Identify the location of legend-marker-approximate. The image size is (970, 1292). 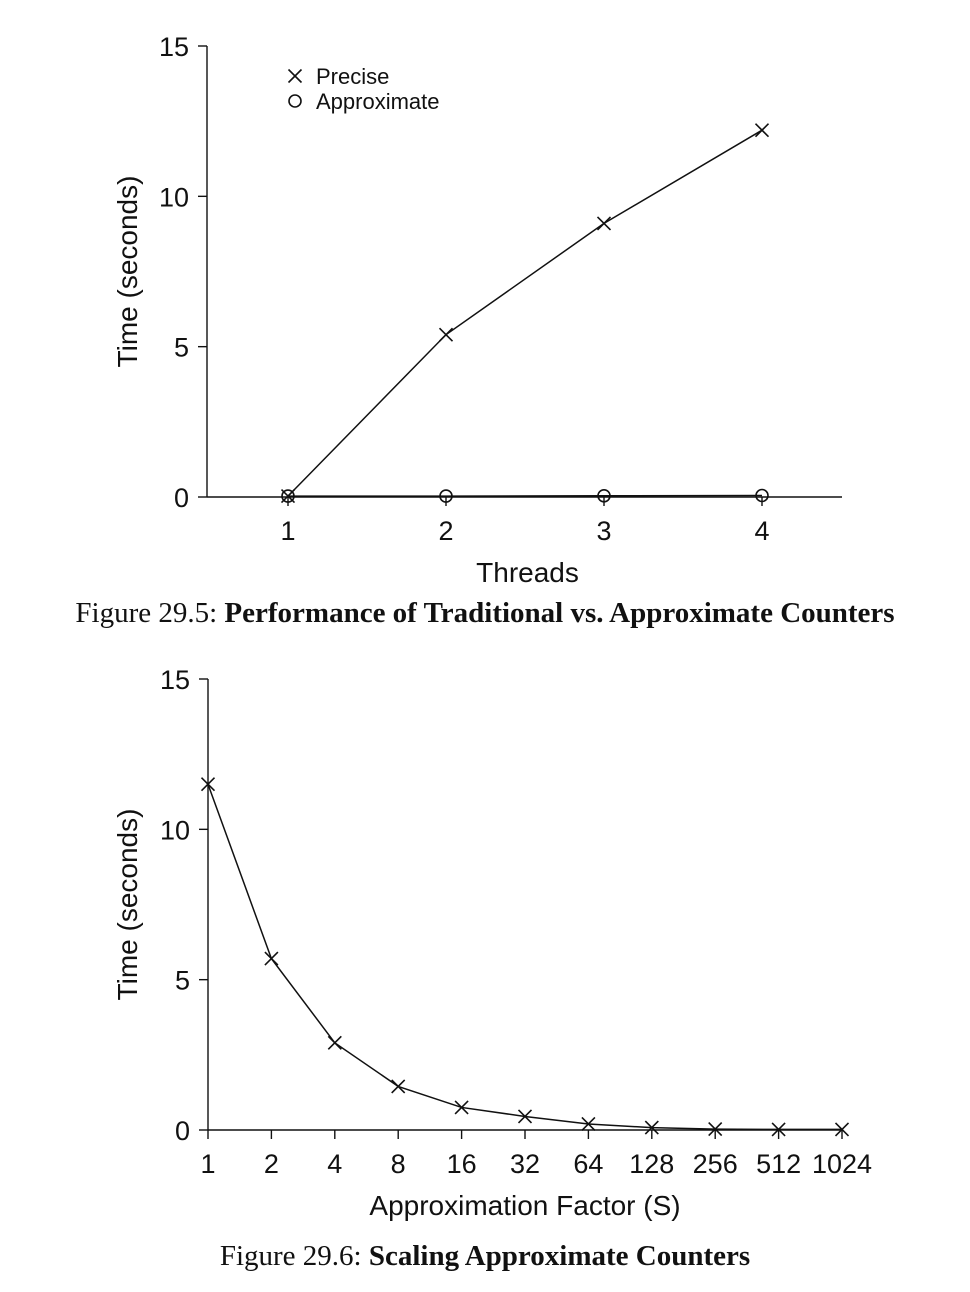
(295, 101).